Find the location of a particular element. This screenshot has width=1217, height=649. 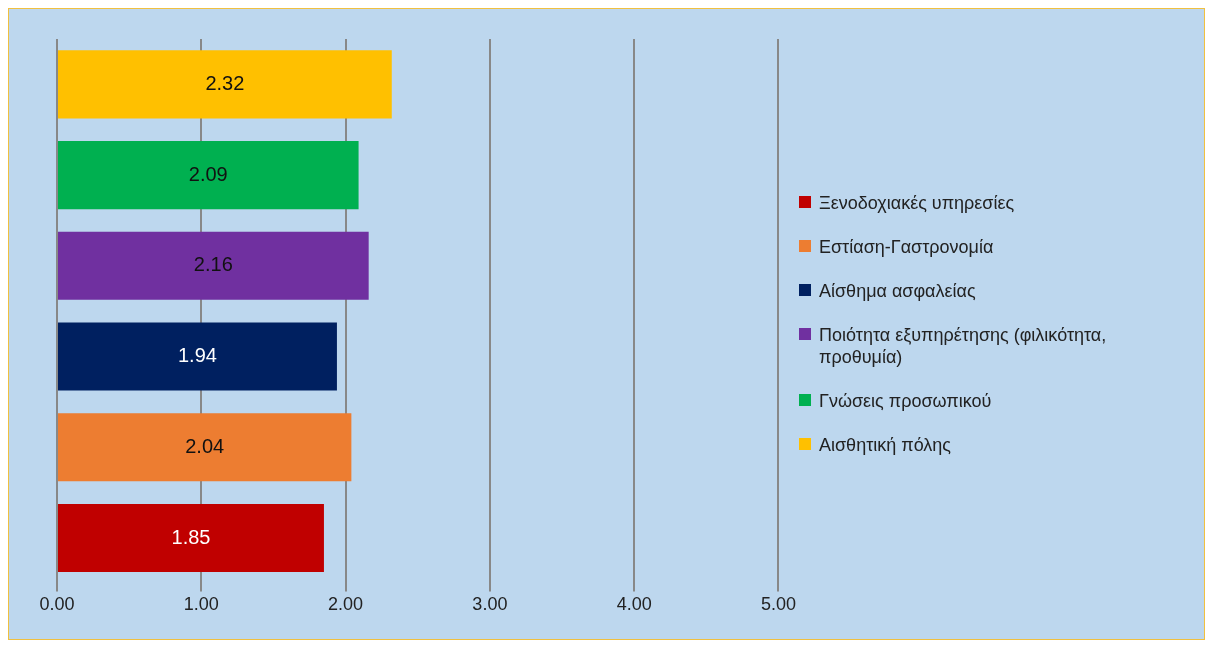

data-label: 2.32 is located at coordinates (225, 82).